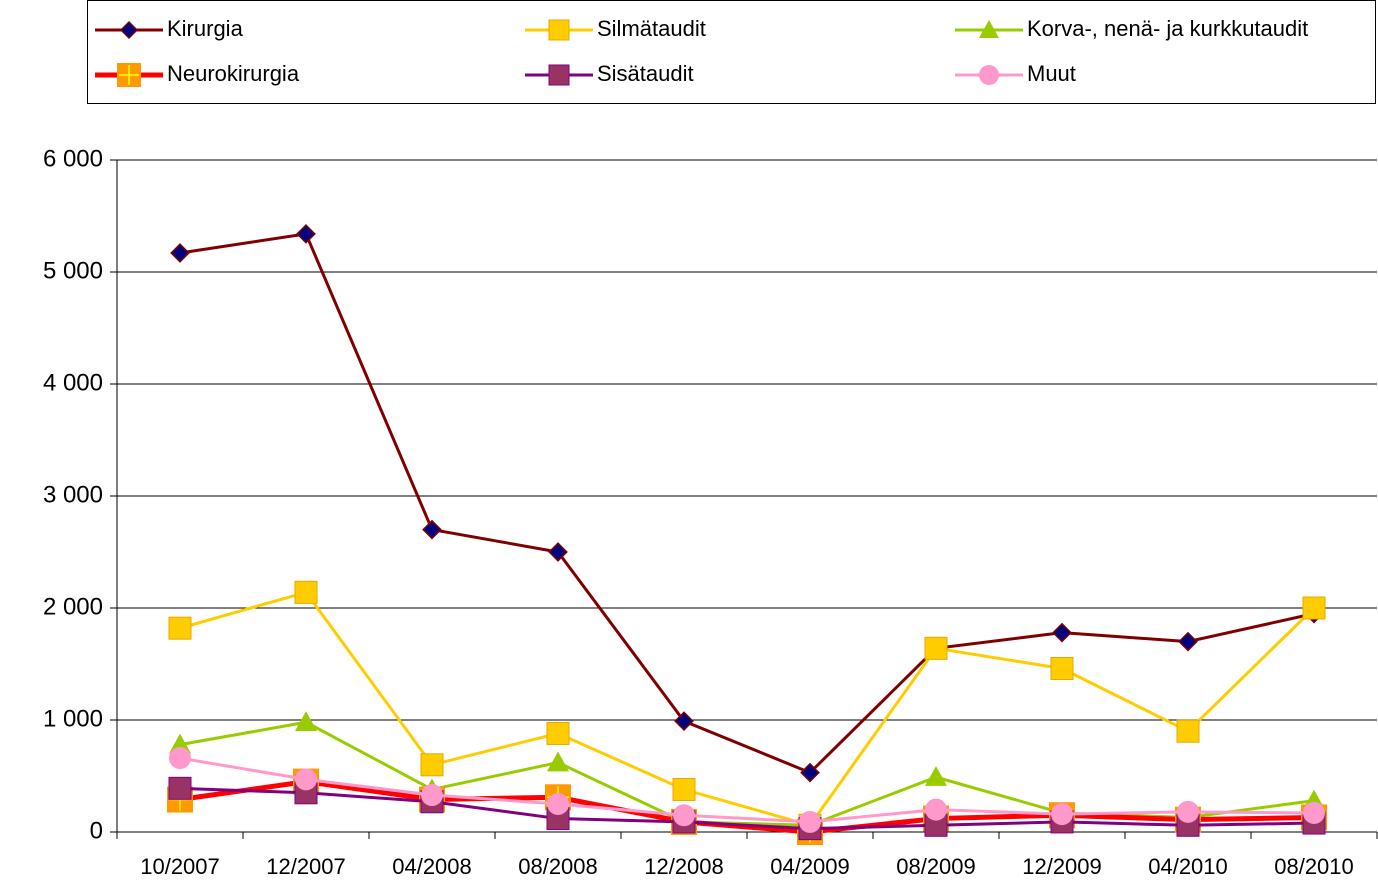 Image resolution: width=1378 pixels, height=889 pixels. I want to click on x-tick-label: 08/2009, so click(936, 866).